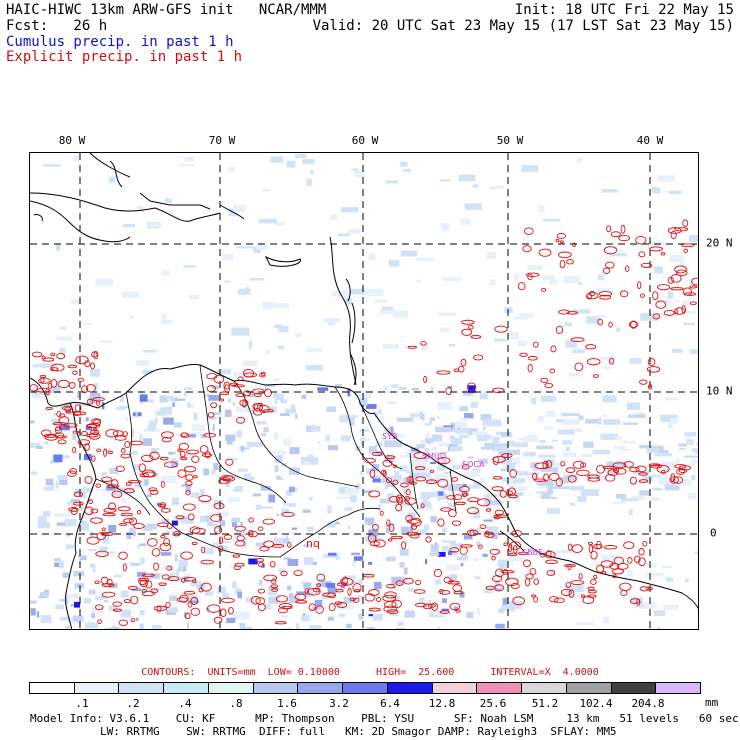 The height and width of the screenshot is (740, 740). Describe the element at coordinates (624, 10) in the screenshot. I see `init-time: Init: 18 UTC Fri 22 May 15` at that location.